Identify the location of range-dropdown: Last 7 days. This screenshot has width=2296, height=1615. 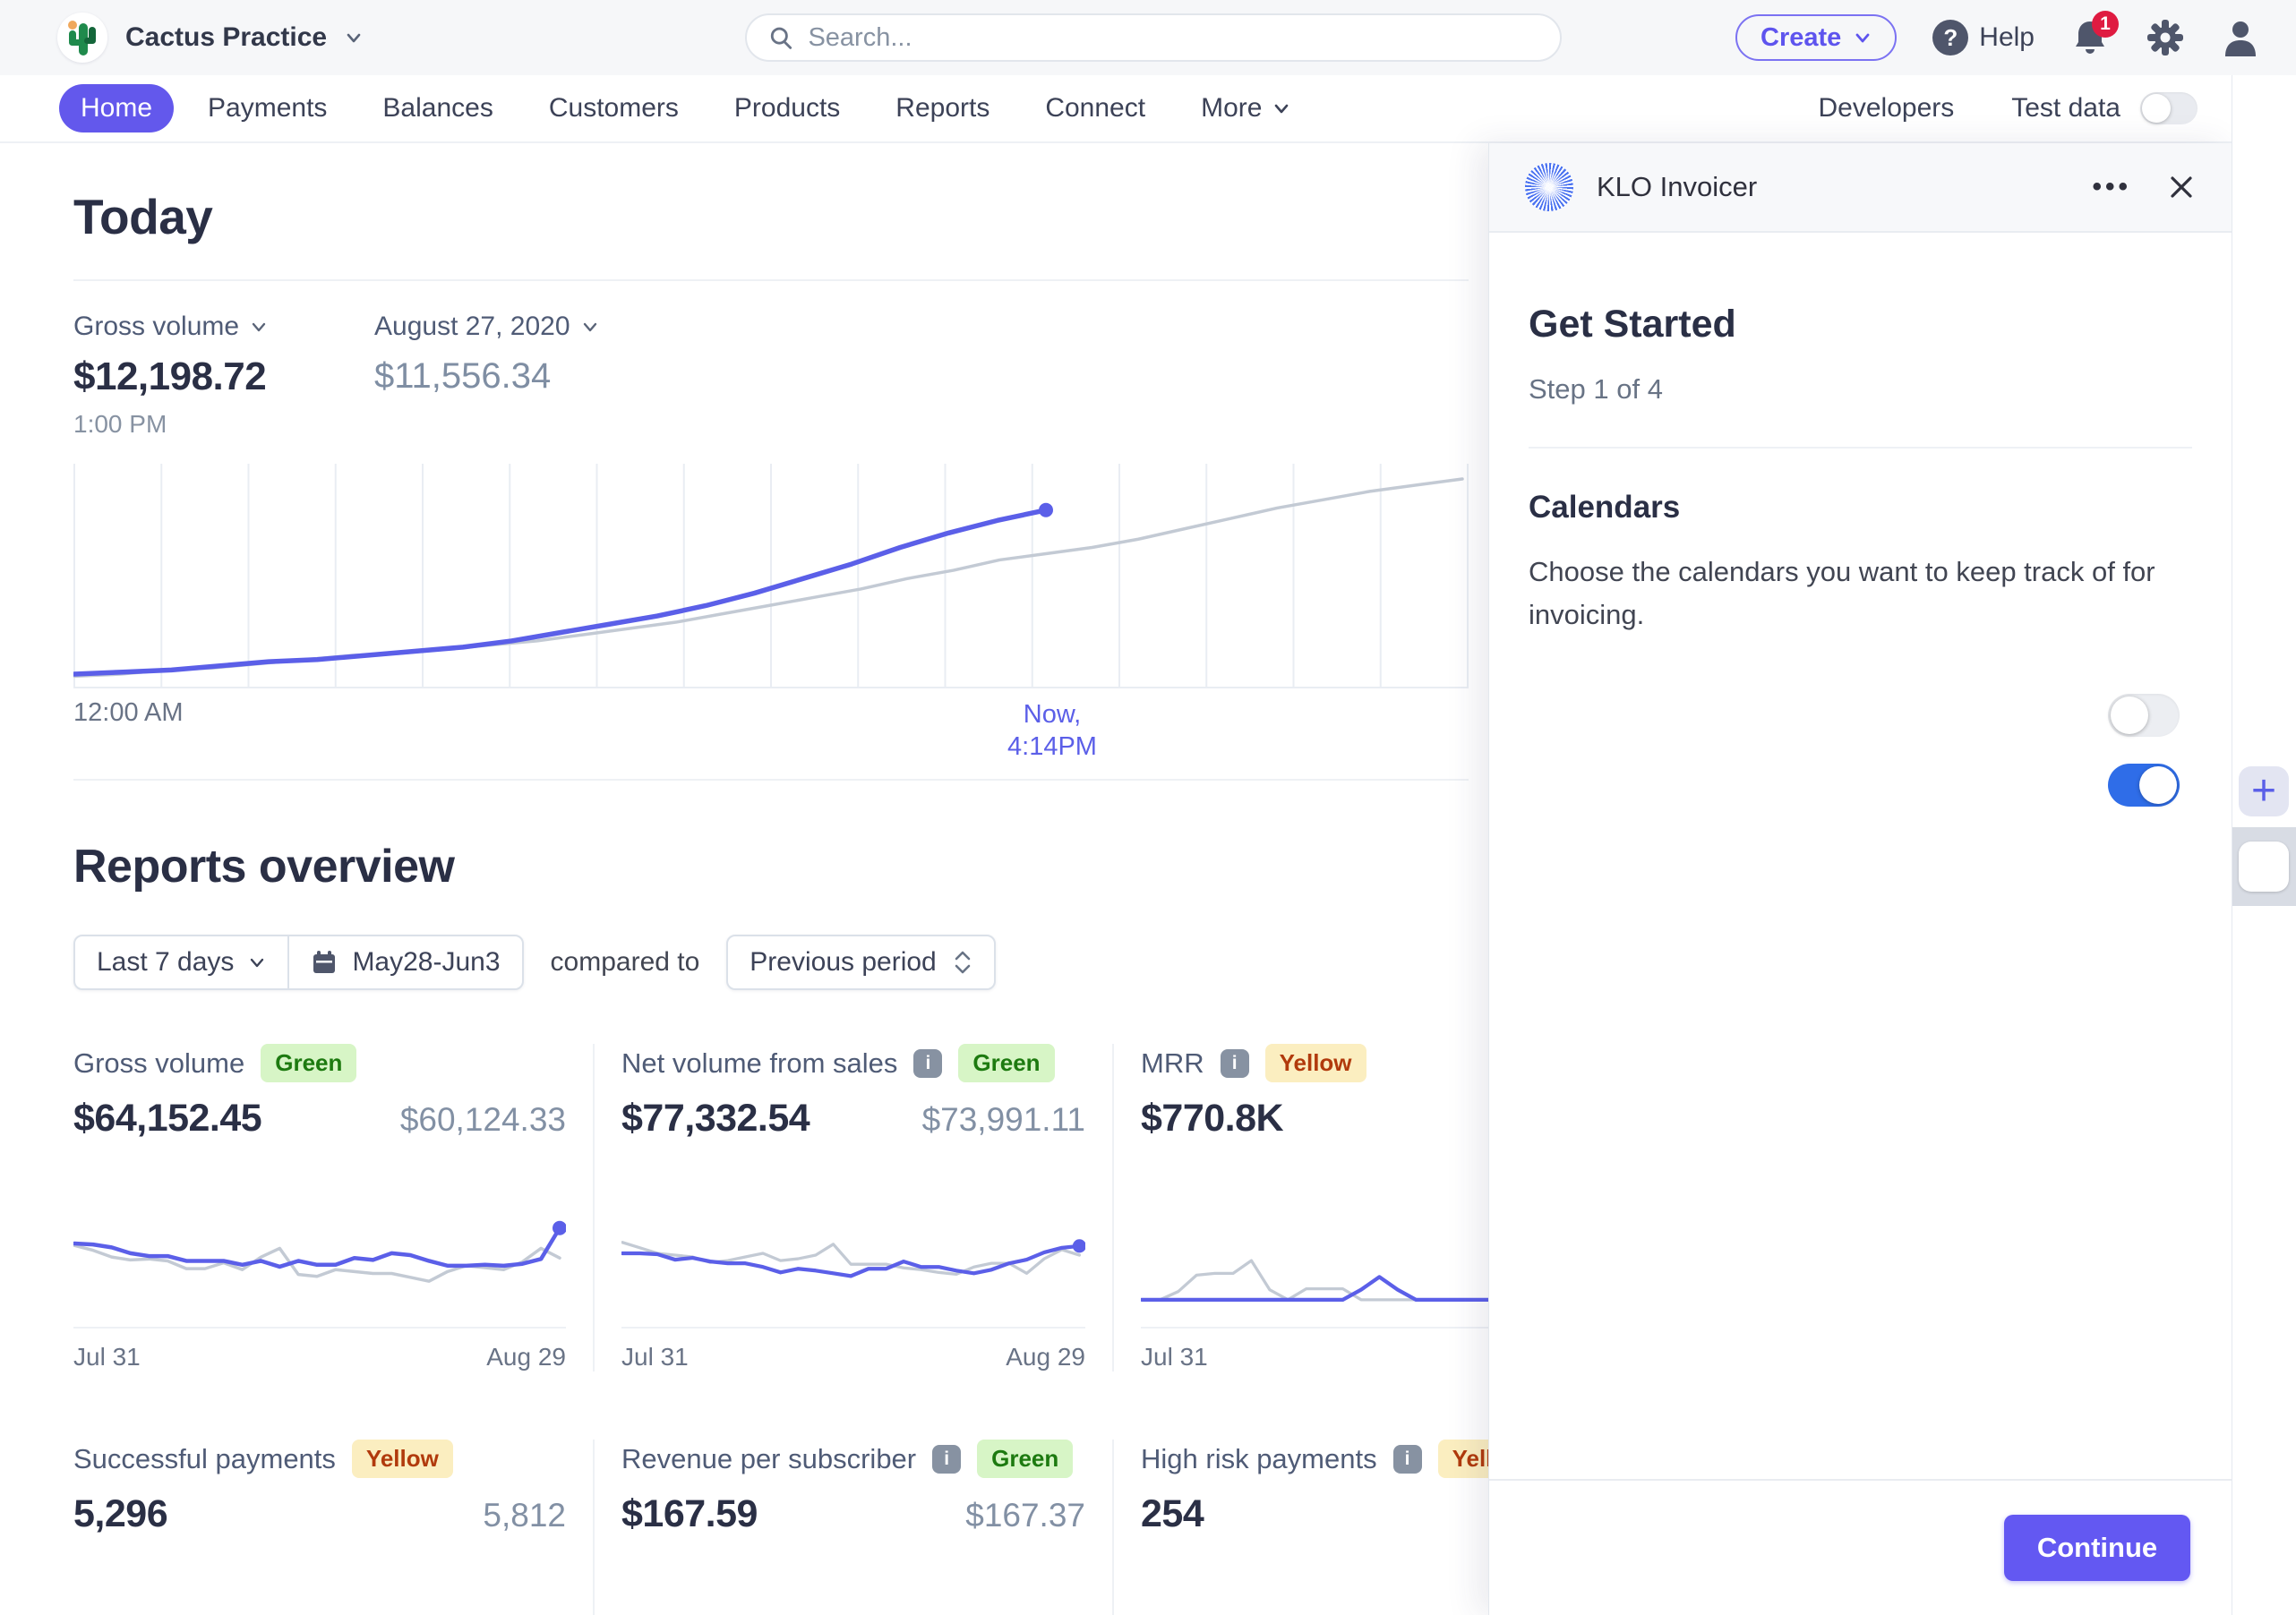
(181, 962).